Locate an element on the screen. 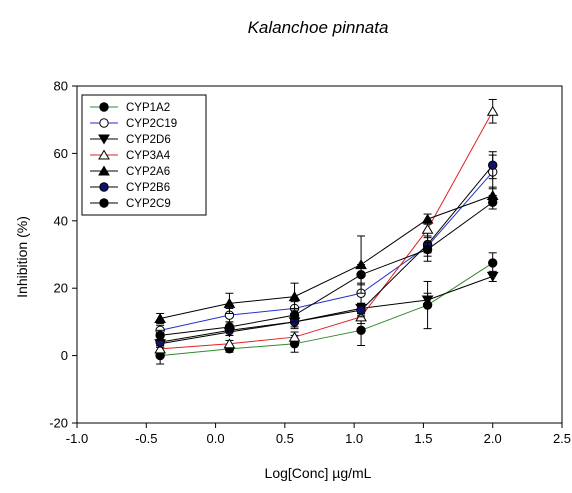  x-axis-ticks: -1.0 -0.5 0.0 0.5 1.0 1.5 2.0 2.5 is located at coordinates (318, 434).